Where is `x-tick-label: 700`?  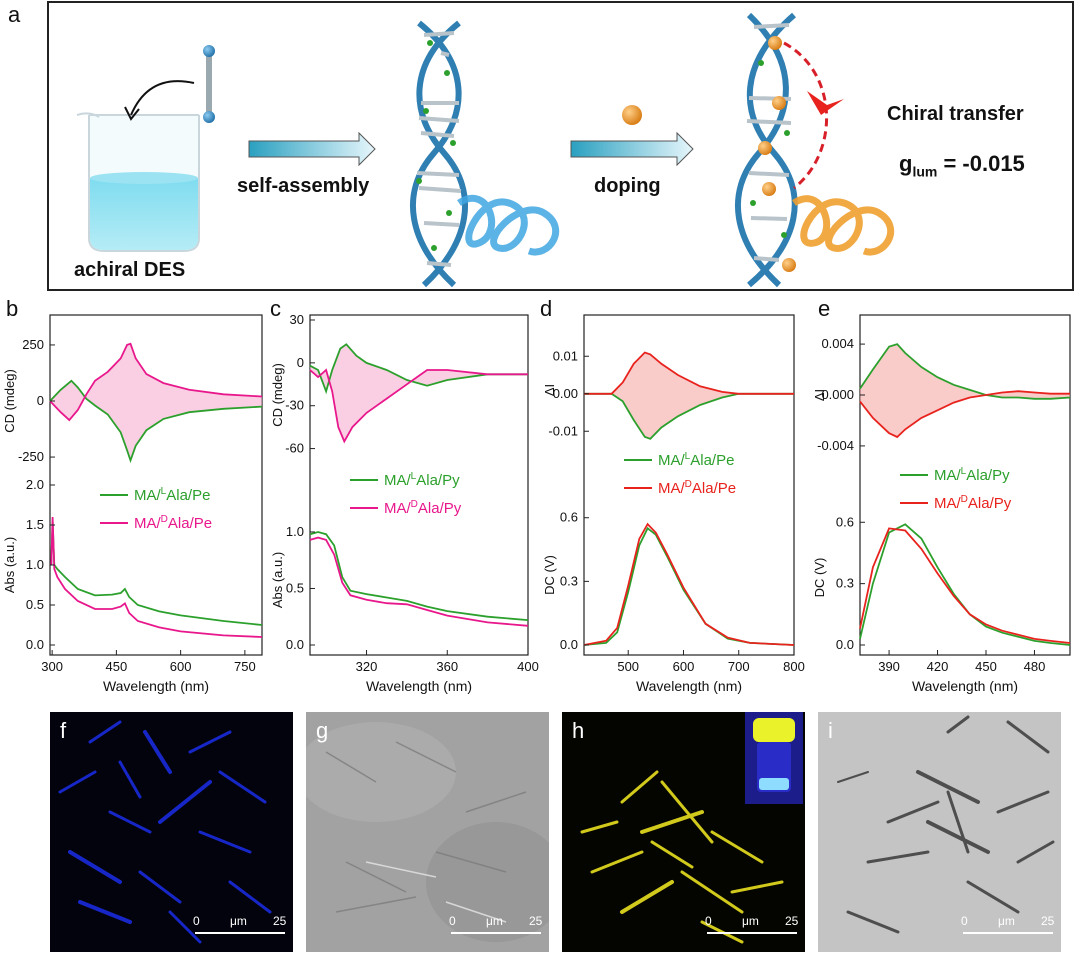 x-tick-label: 700 is located at coordinates (739, 666).